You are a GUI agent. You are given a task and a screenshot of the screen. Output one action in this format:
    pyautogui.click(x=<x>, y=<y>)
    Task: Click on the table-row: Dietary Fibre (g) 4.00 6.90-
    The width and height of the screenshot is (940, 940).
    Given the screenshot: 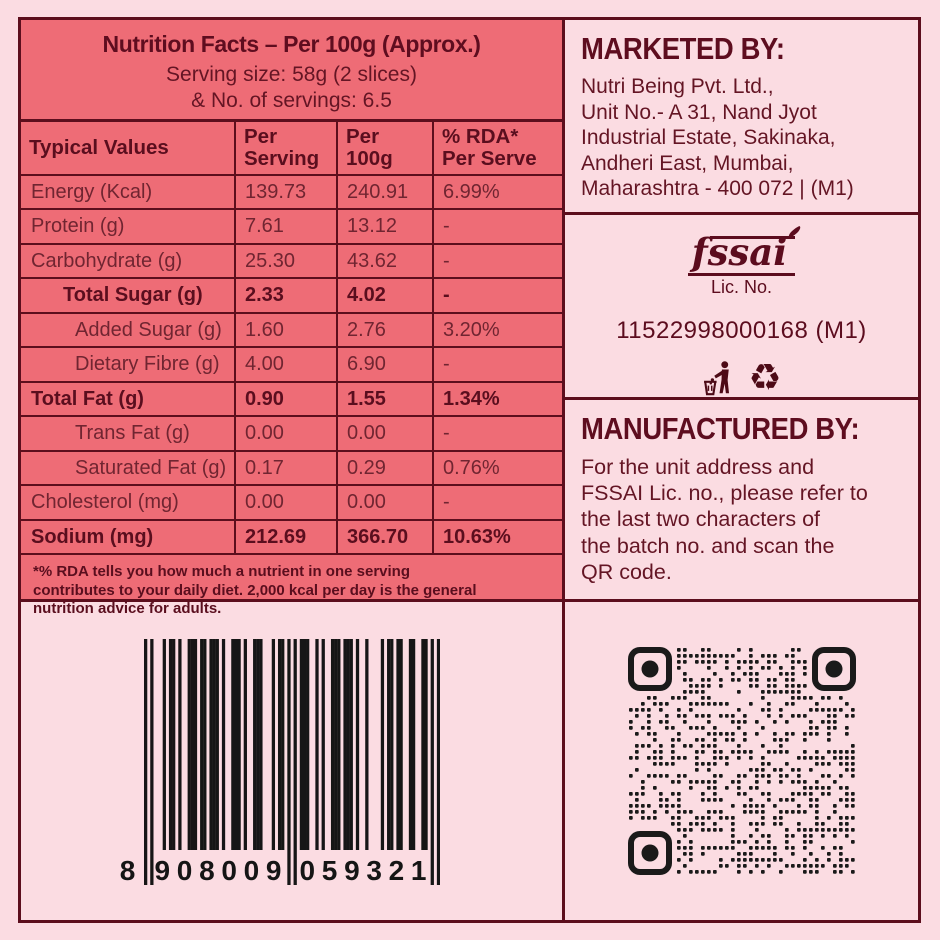 What is the action you would take?
    pyautogui.click(x=291, y=363)
    